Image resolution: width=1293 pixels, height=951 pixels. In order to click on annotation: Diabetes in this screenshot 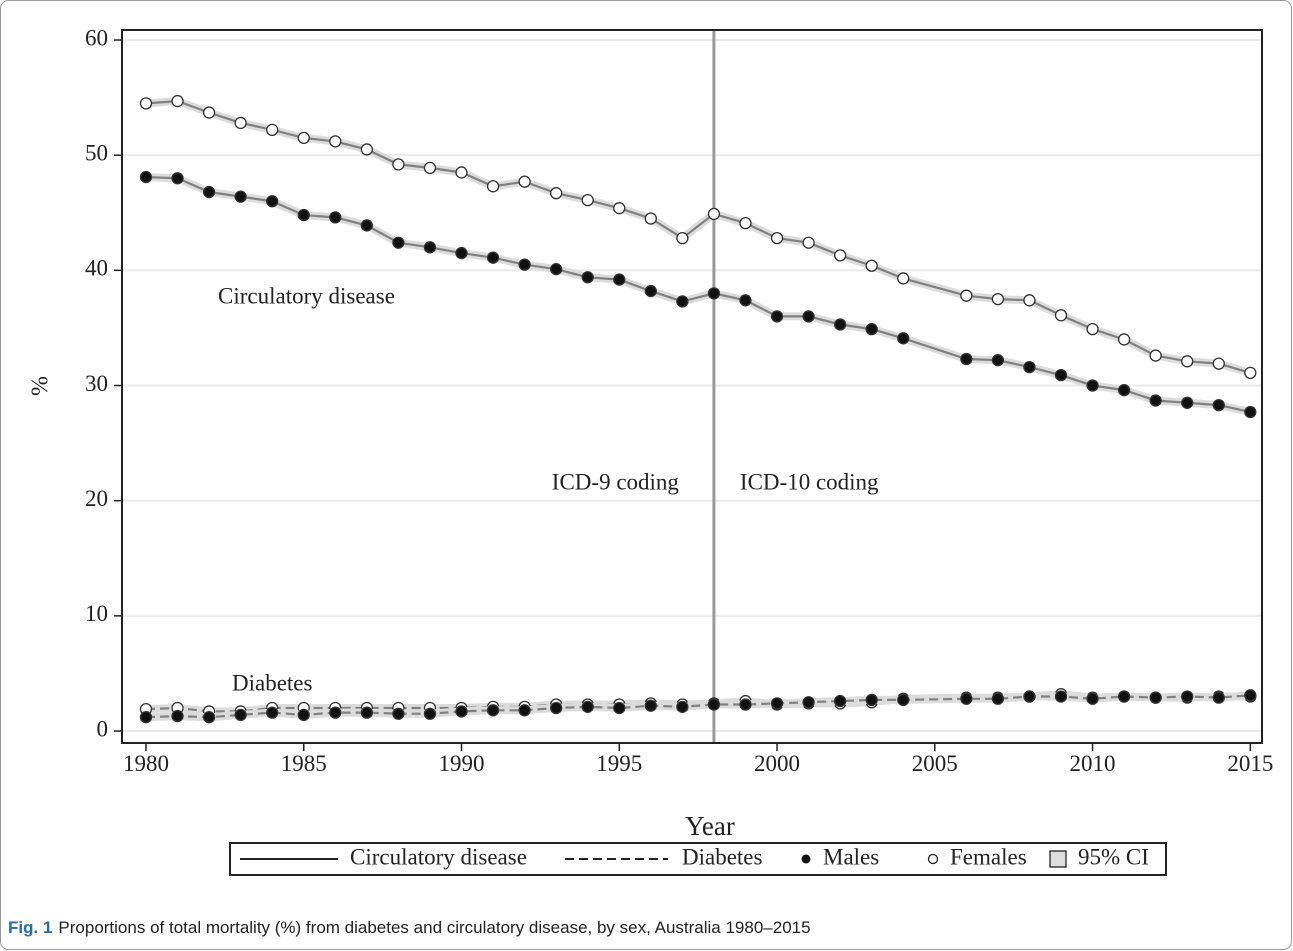, I will do `click(272, 682)`.